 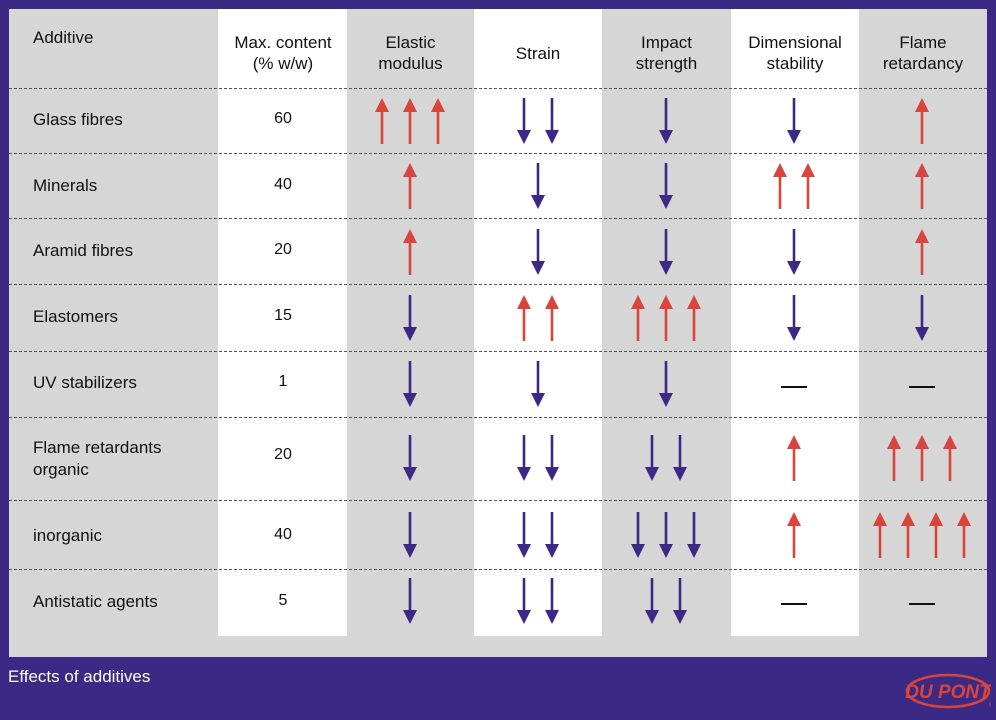 What do you see at coordinates (283, 53) in the screenshot?
I see `header-max-content: Max. content (% w/w)` at bounding box center [283, 53].